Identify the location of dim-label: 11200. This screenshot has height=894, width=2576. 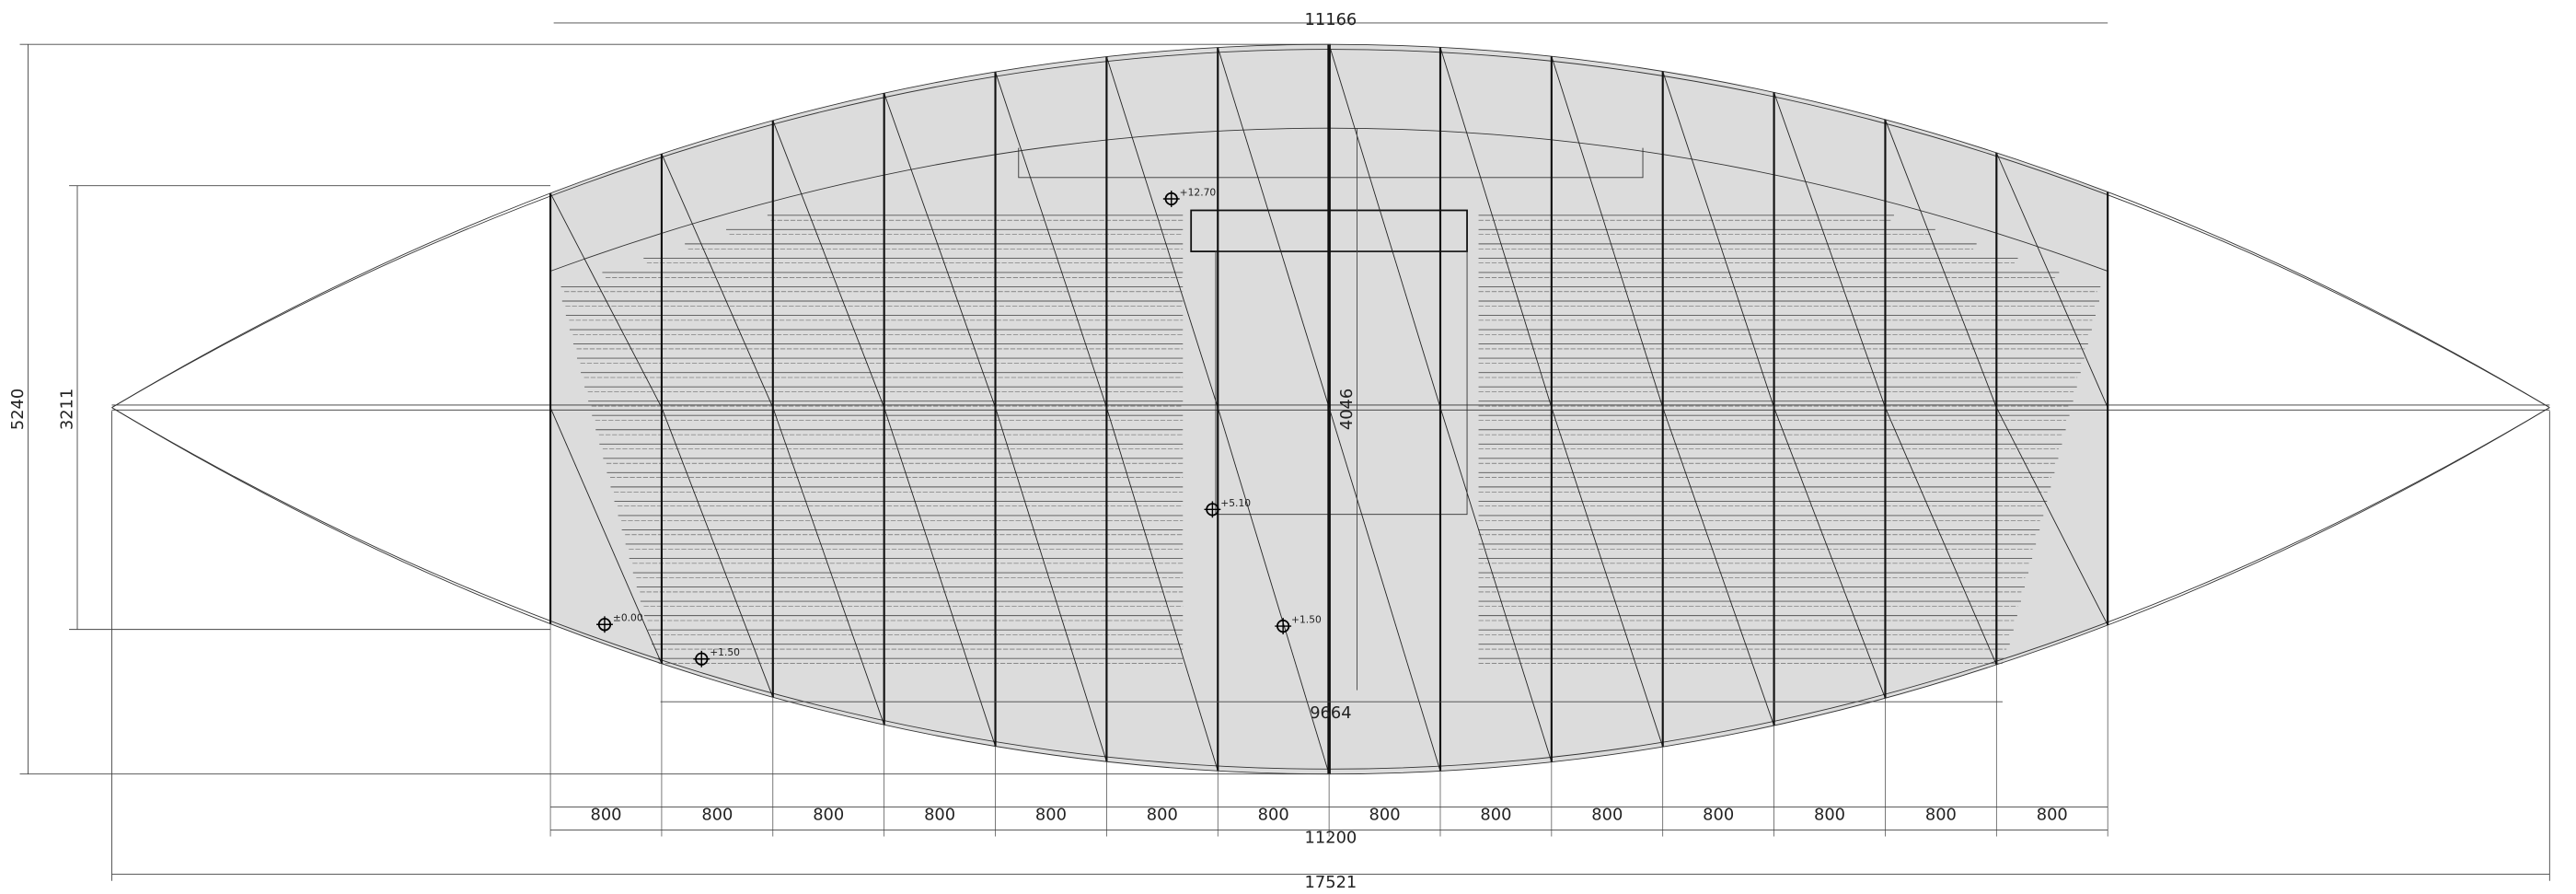
(1331, 838).